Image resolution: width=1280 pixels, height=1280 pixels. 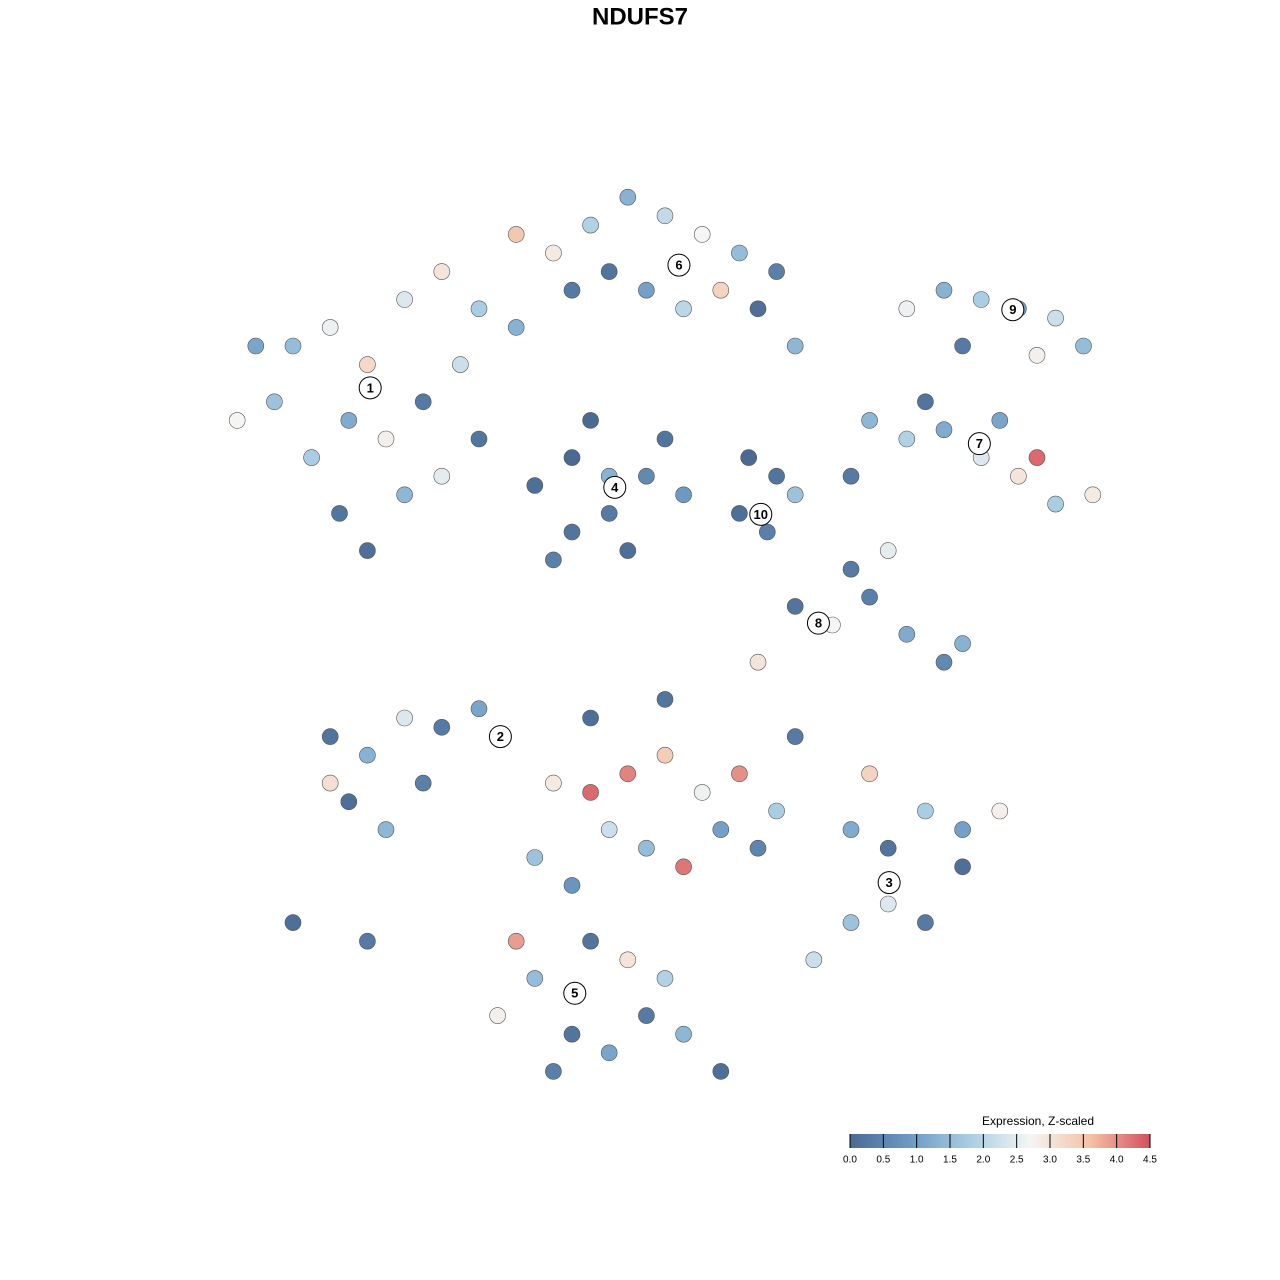 I want to click on cluster-label: 9, so click(x=1012, y=309).